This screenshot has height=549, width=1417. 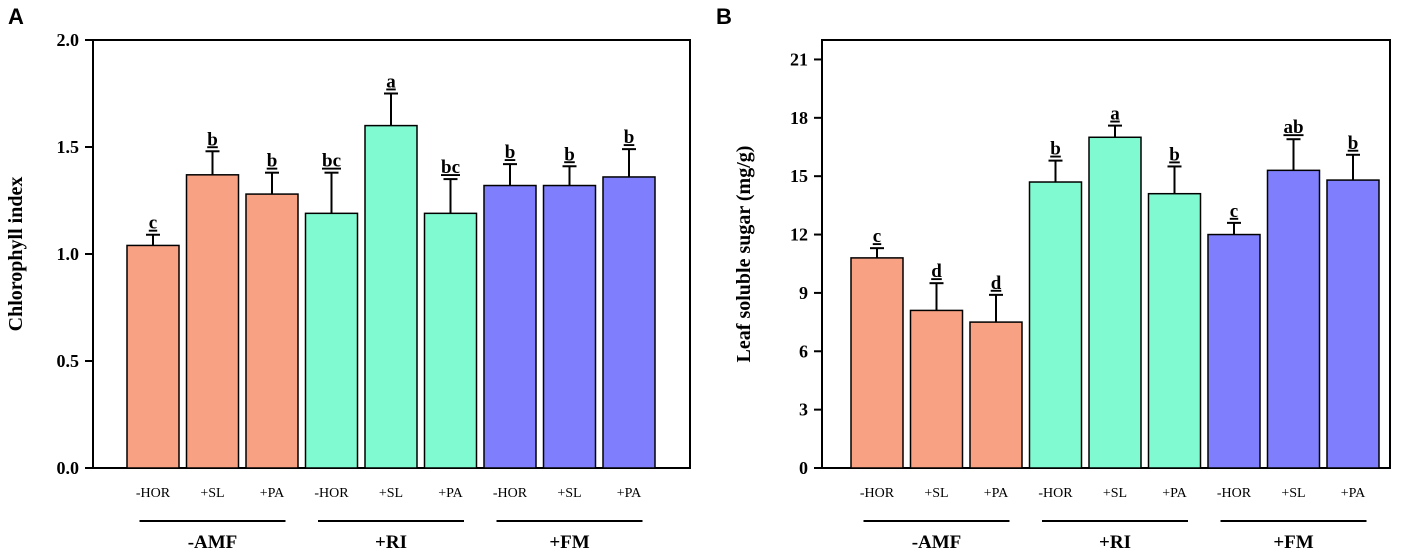 I want to click on y-axis-label: Leaf soluble sugar (mg/g), so click(x=744, y=254).